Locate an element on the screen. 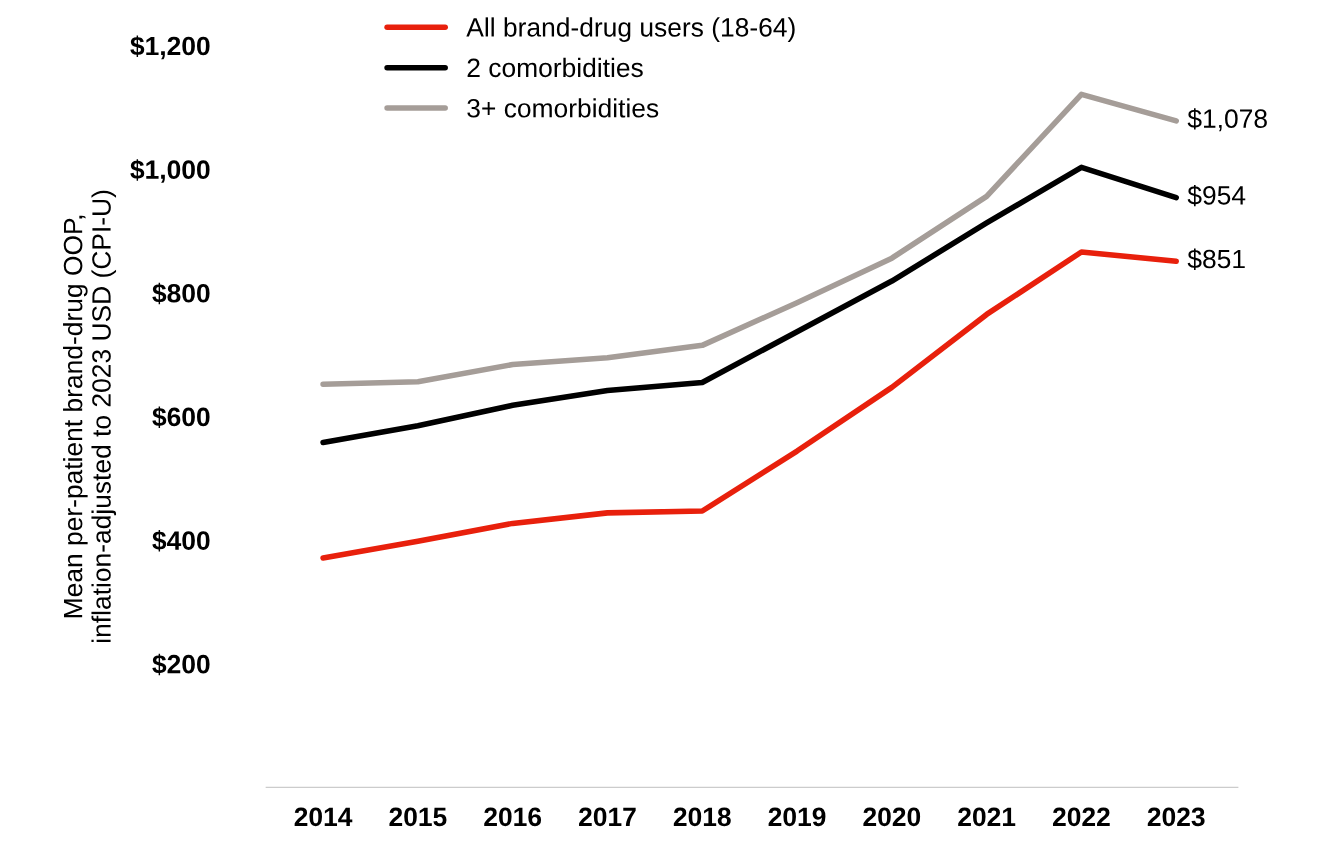  y-tick-label: $800 is located at coordinates (181, 293).